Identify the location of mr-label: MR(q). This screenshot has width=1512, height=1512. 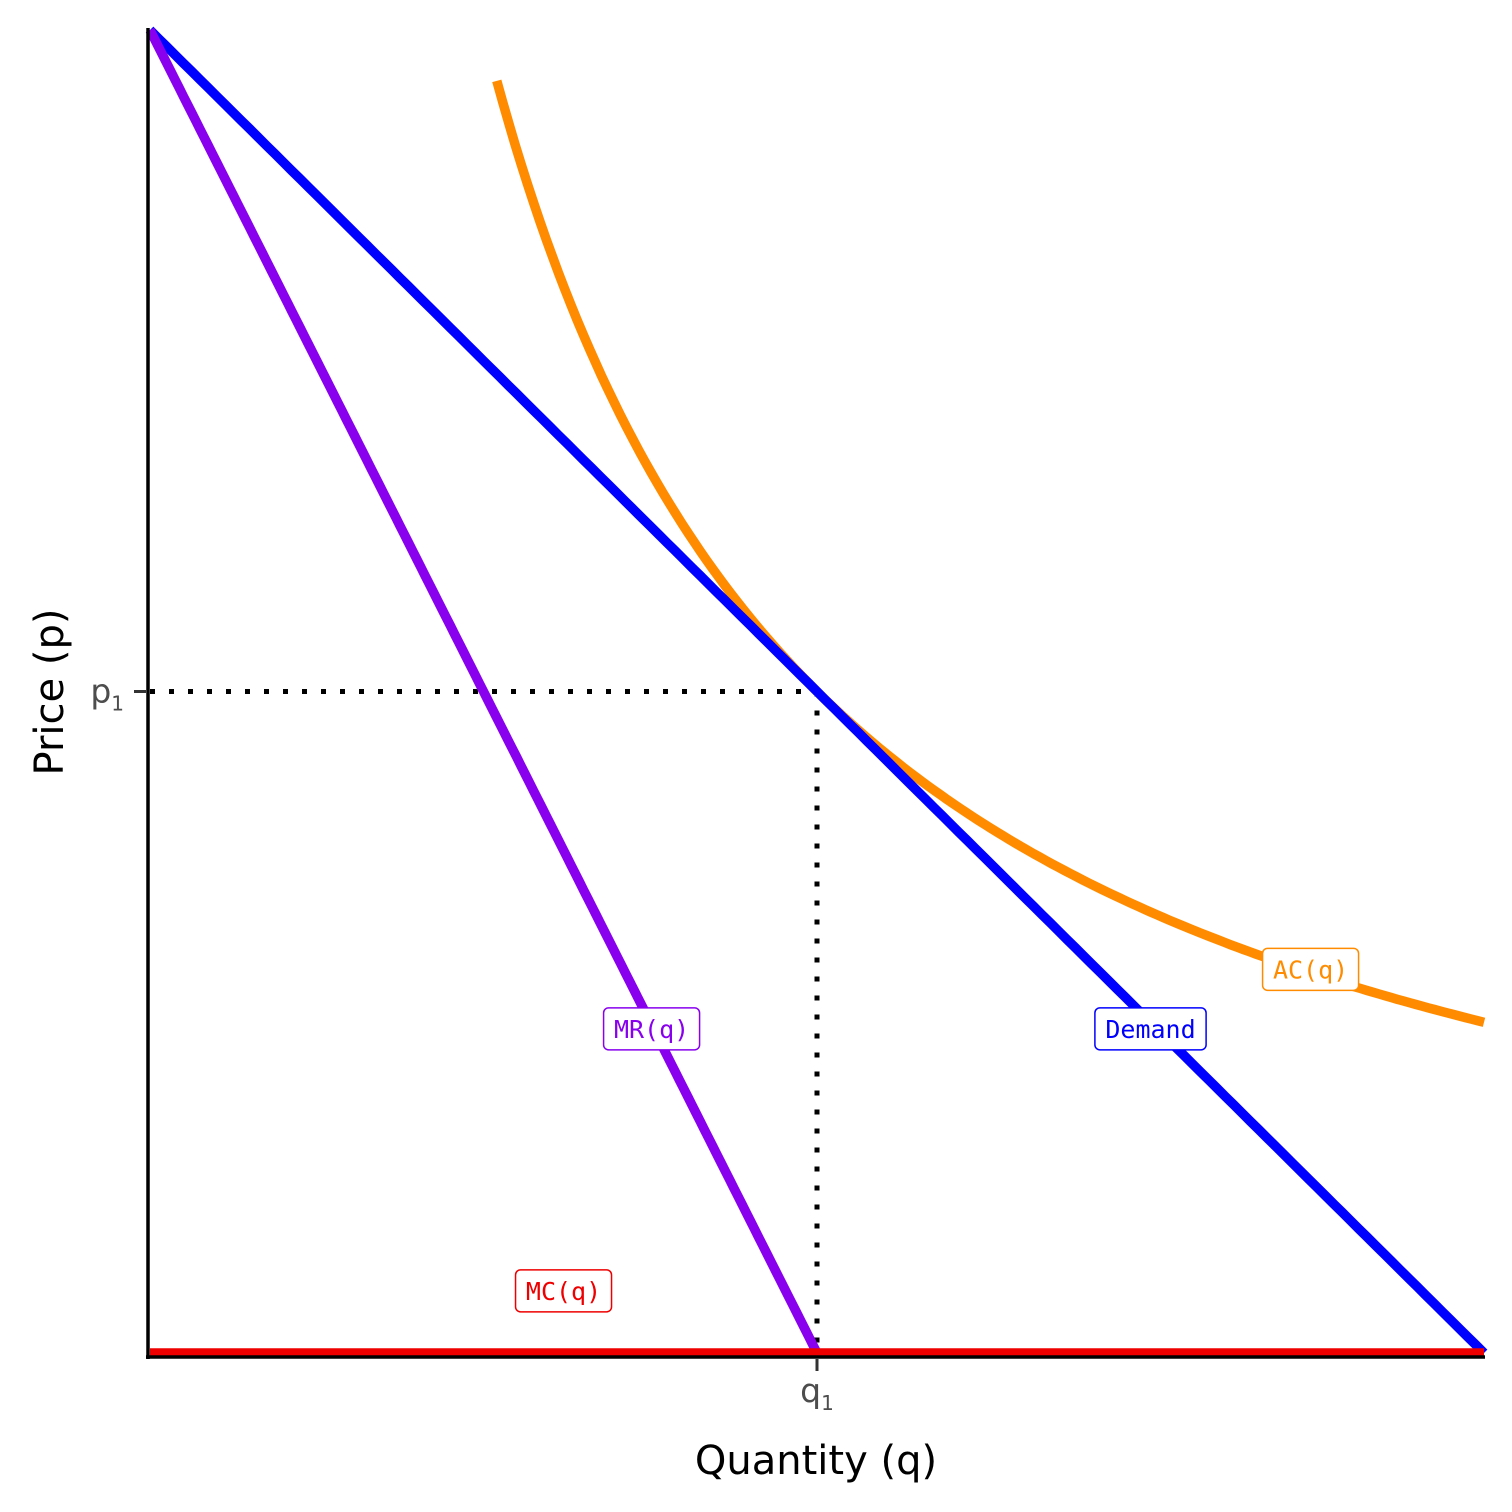
(651, 1029).